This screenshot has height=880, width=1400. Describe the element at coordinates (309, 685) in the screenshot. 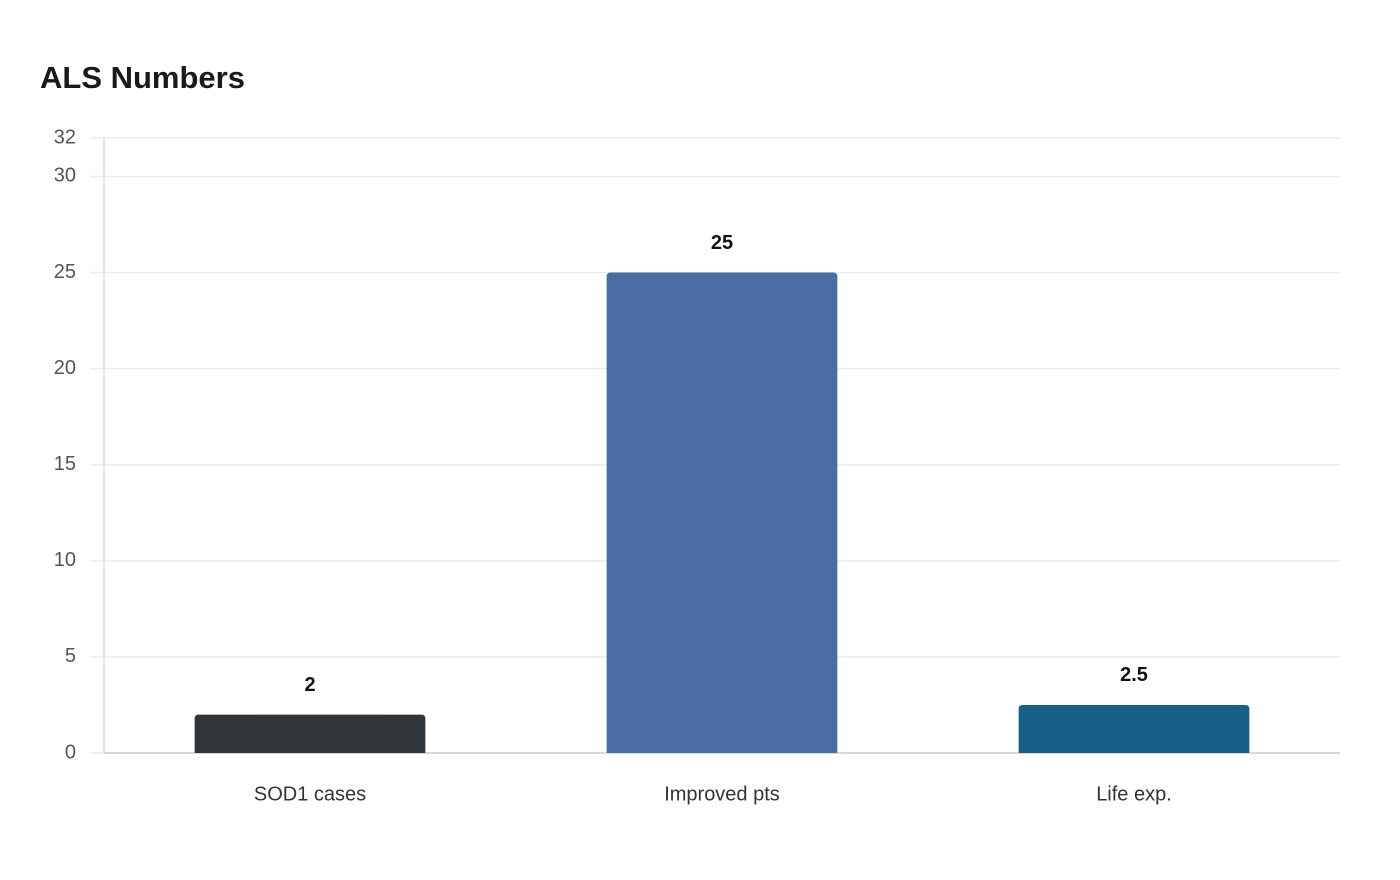

I see `value-label: 2` at that location.